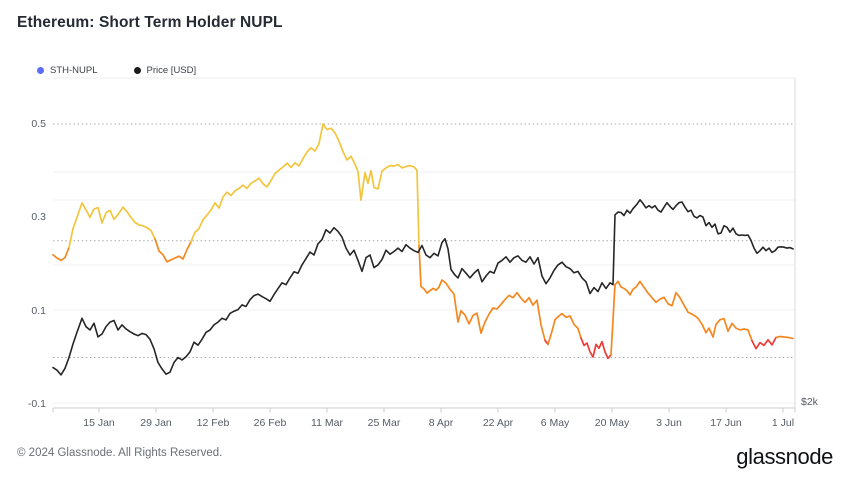 Image resolution: width=850 pixels, height=478 pixels. I want to click on x-tick-label: 11 Mar, so click(327, 423).